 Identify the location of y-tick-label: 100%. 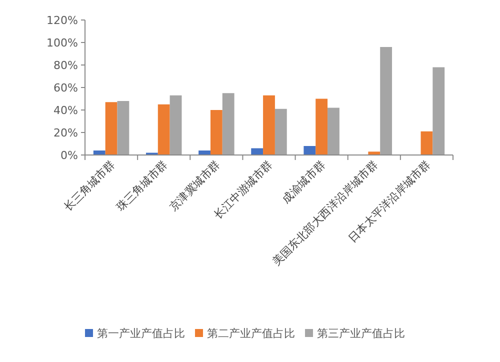
(62, 43).